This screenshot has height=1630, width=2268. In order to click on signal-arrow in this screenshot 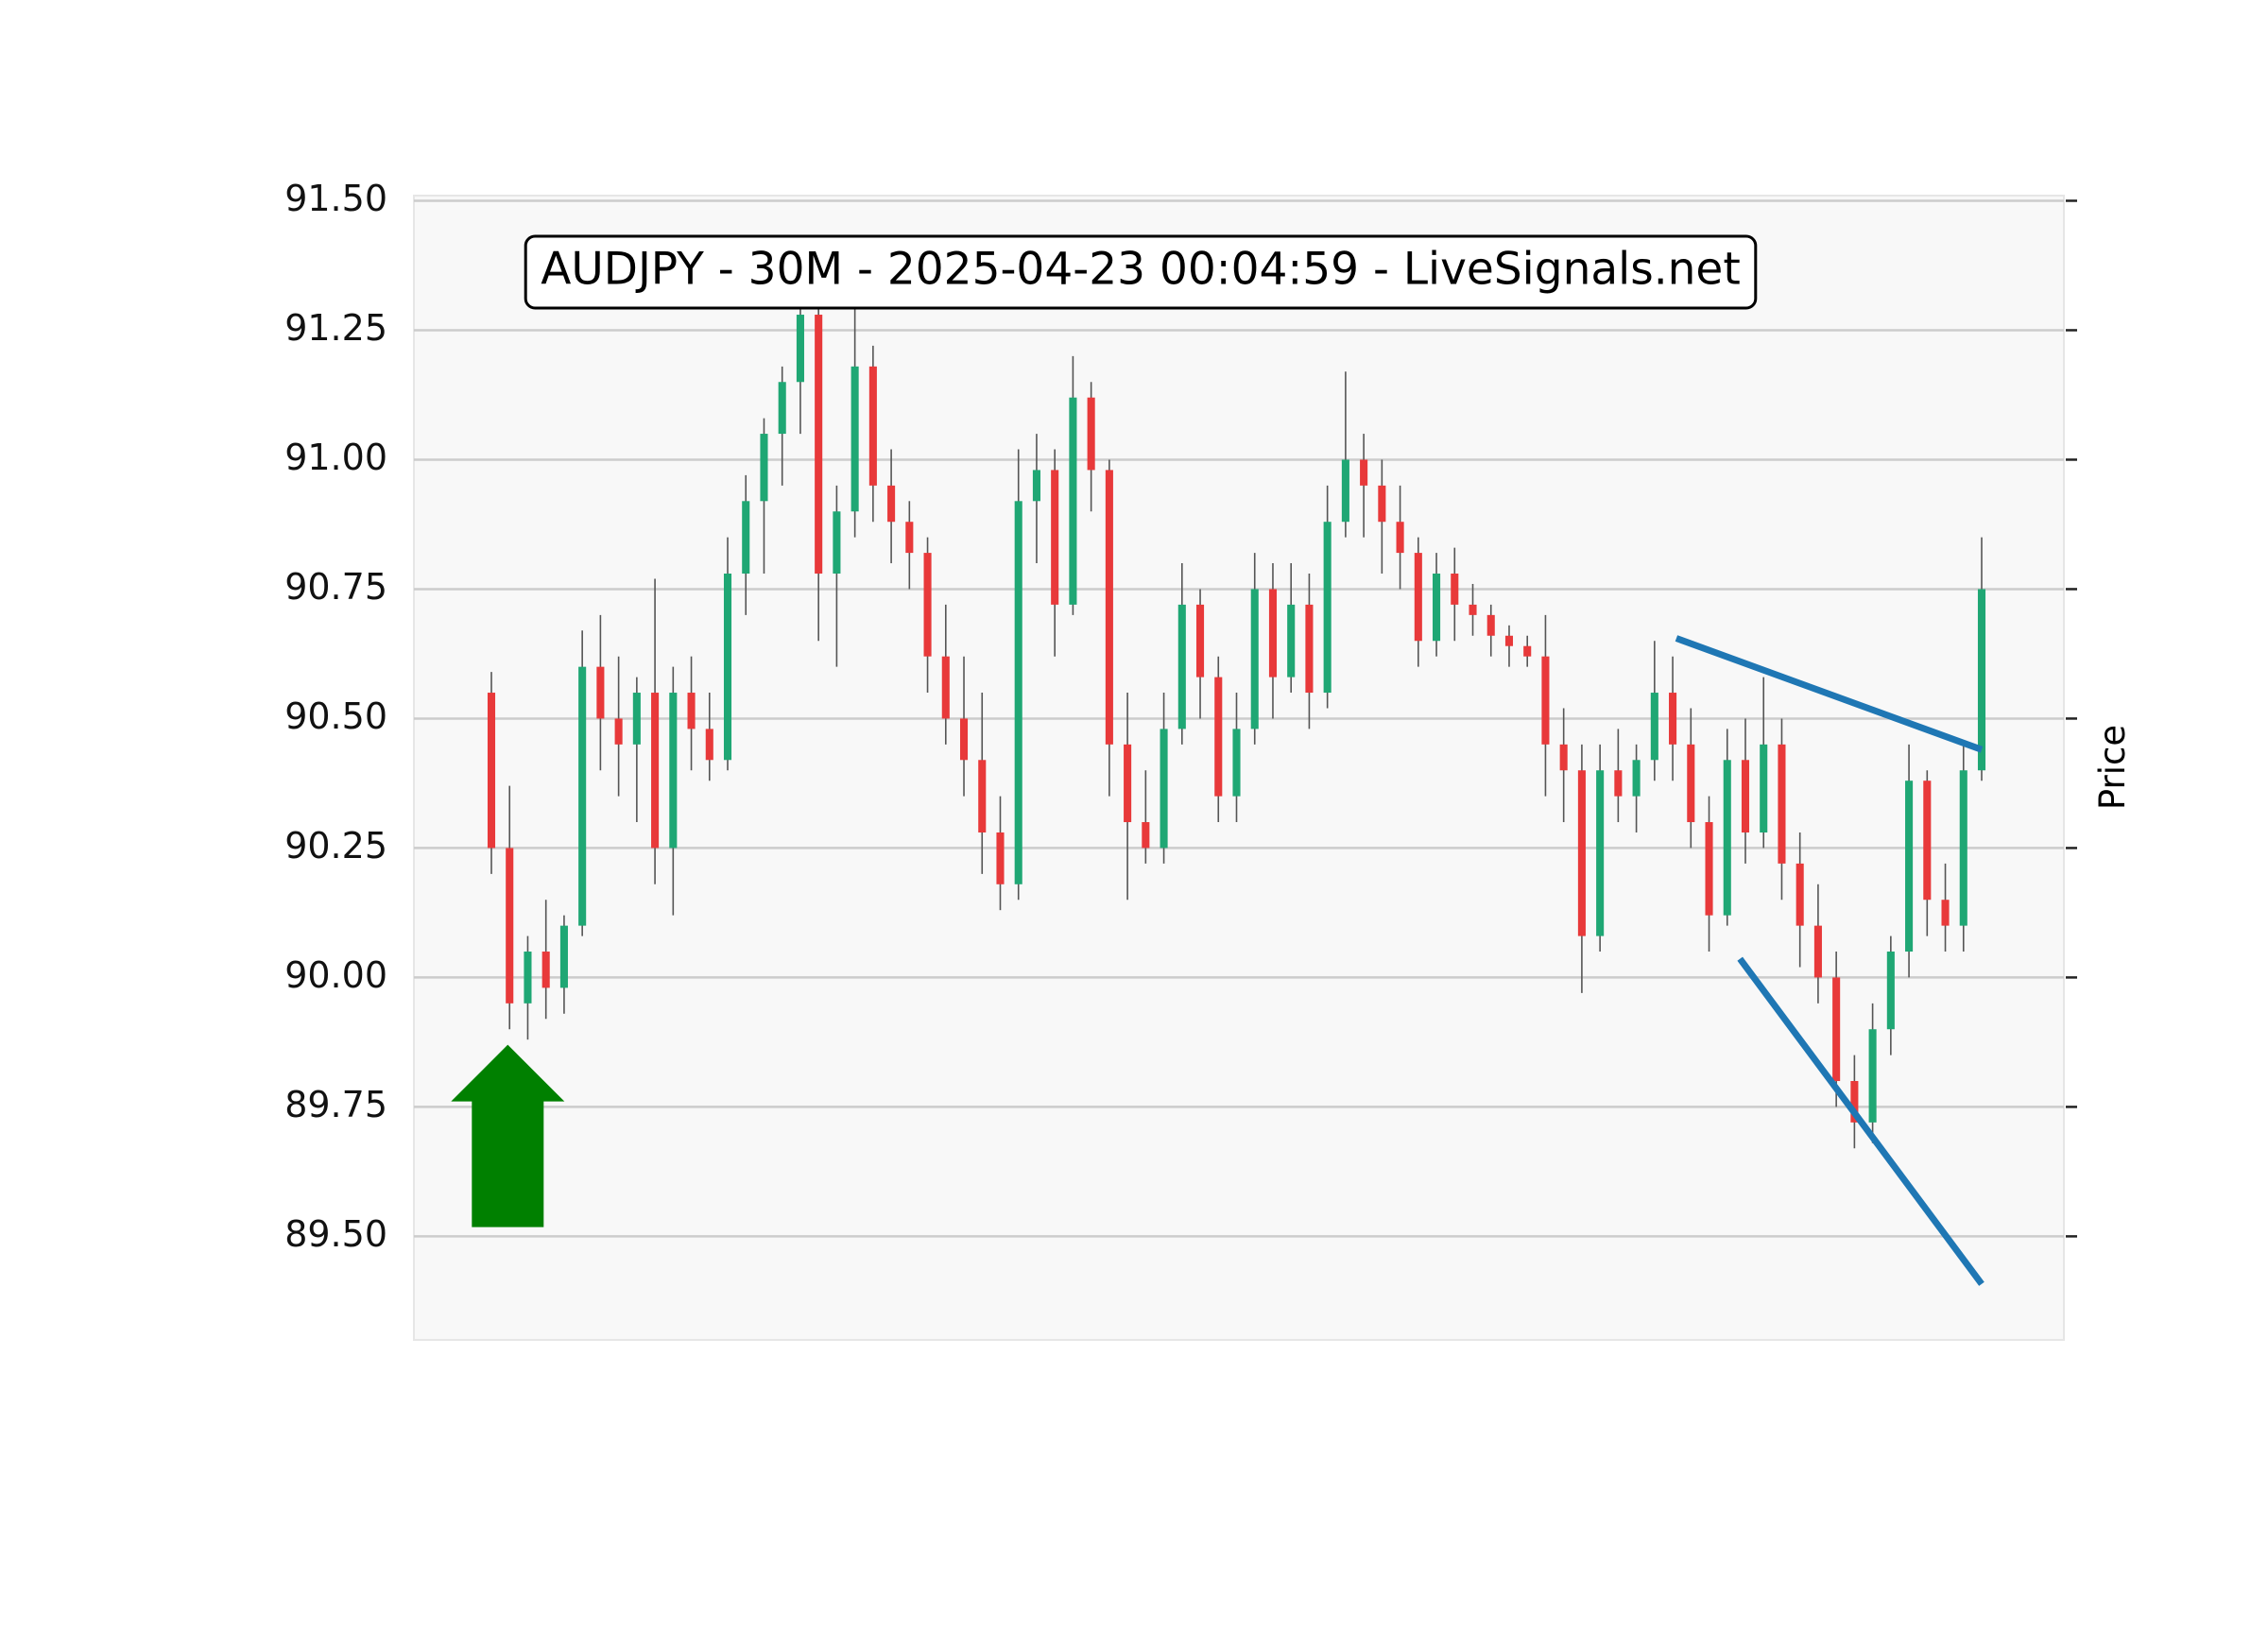, I will do `click(508, 1136)`.